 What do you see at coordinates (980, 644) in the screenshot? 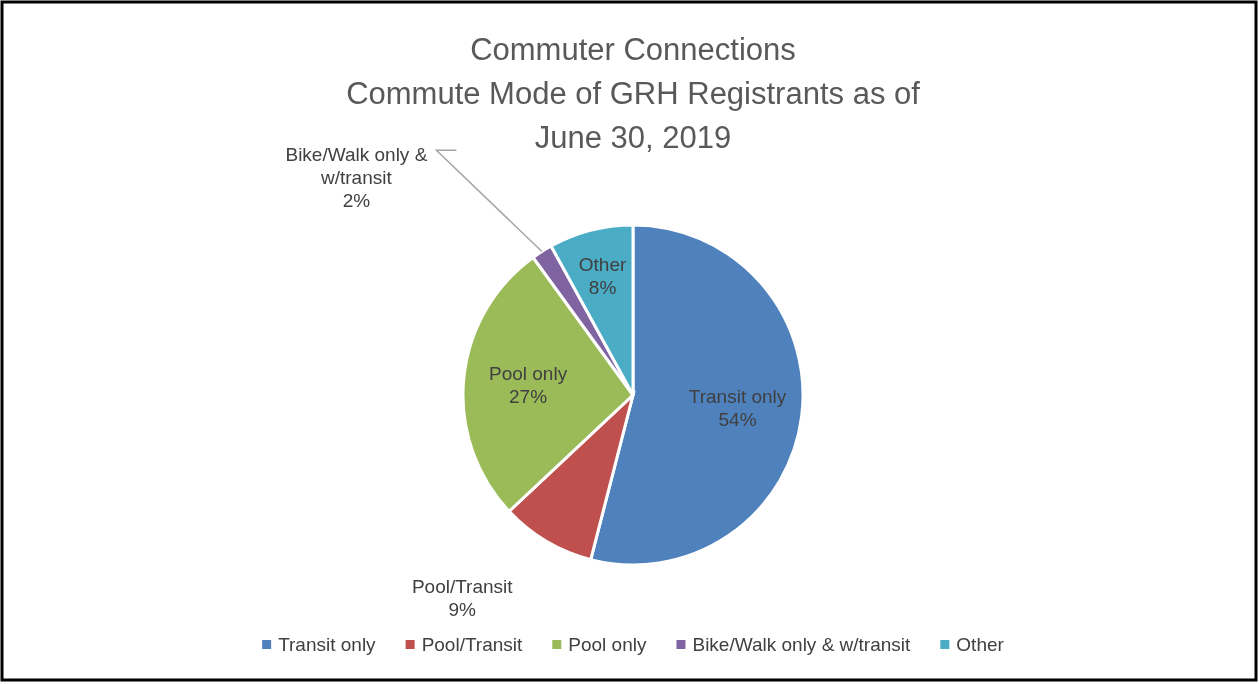
I see `legend-label: Other` at bounding box center [980, 644].